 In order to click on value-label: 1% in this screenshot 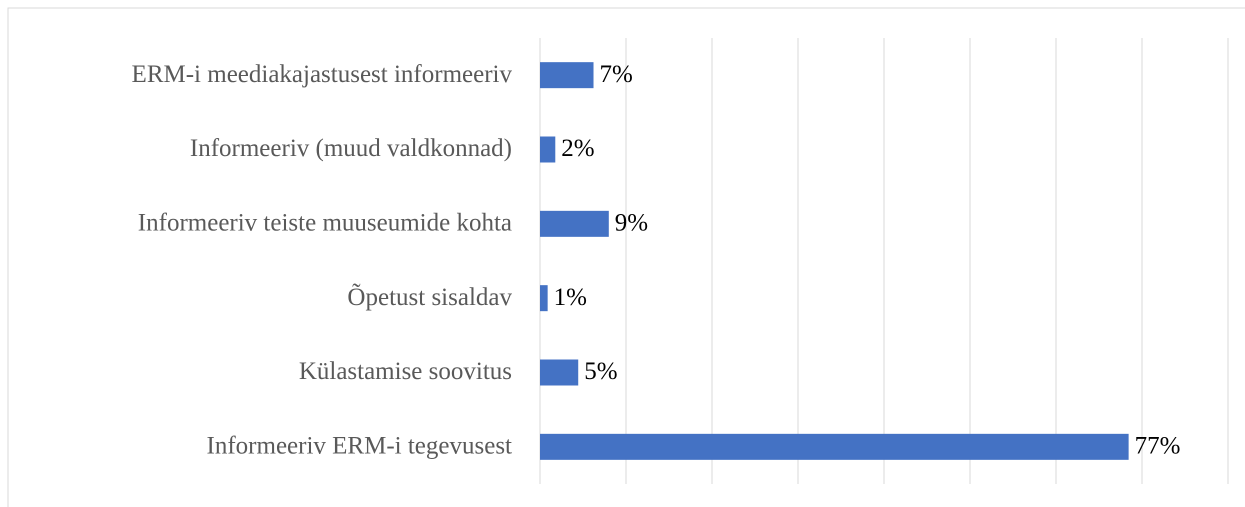, I will do `click(570, 297)`.